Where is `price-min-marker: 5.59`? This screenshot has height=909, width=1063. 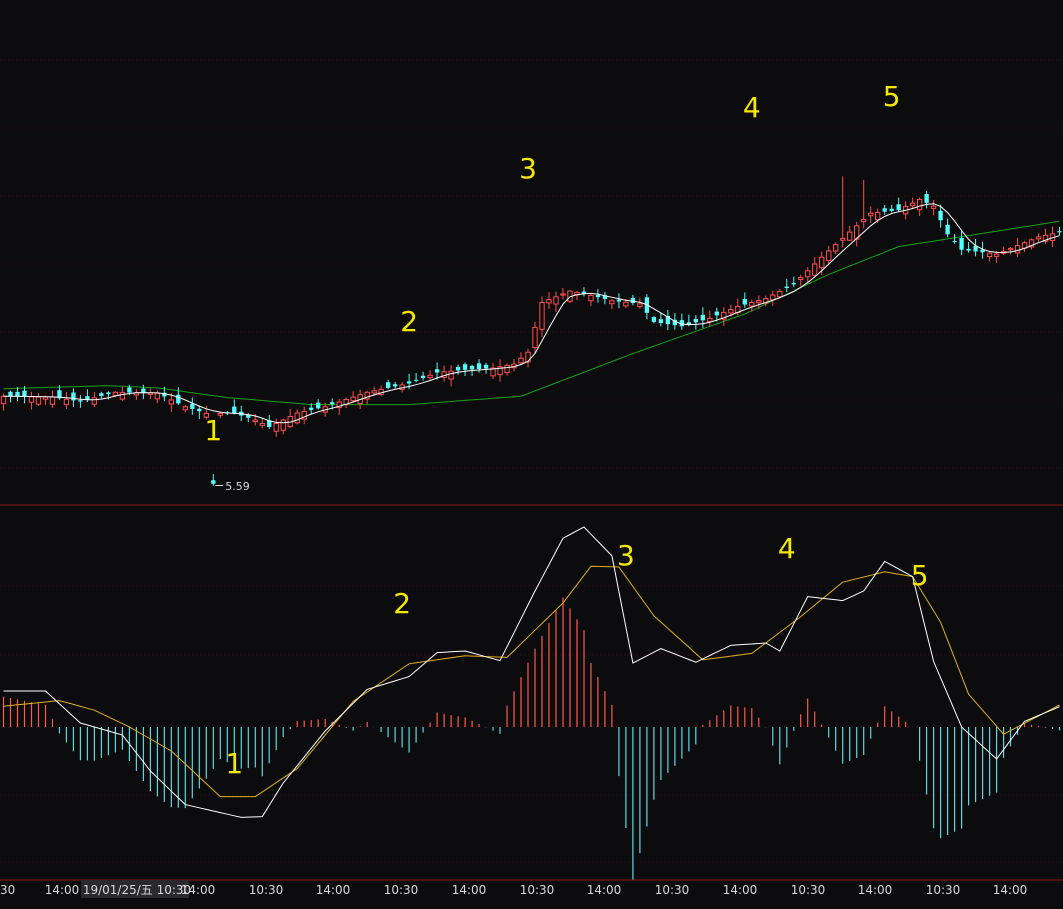 price-min-marker: 5.59 is located at coordinates (232, 486).